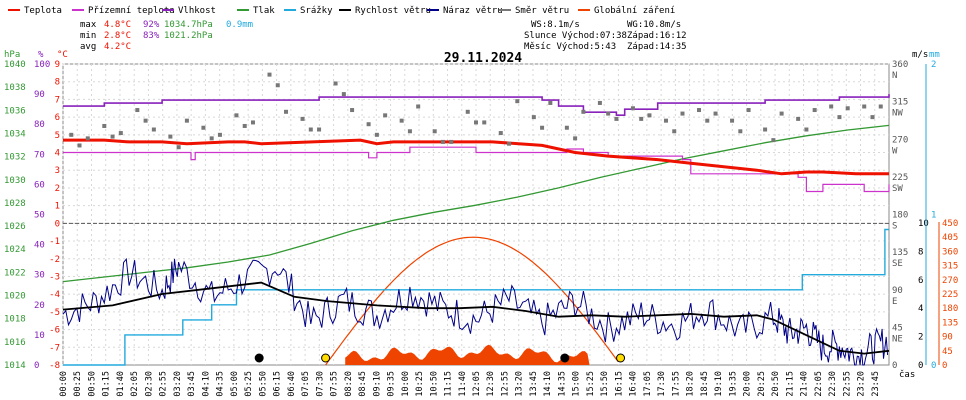 The width and height of the screenshot is (966, 400). I want to click on x-tick-label: 17:55, so click(676, 384).